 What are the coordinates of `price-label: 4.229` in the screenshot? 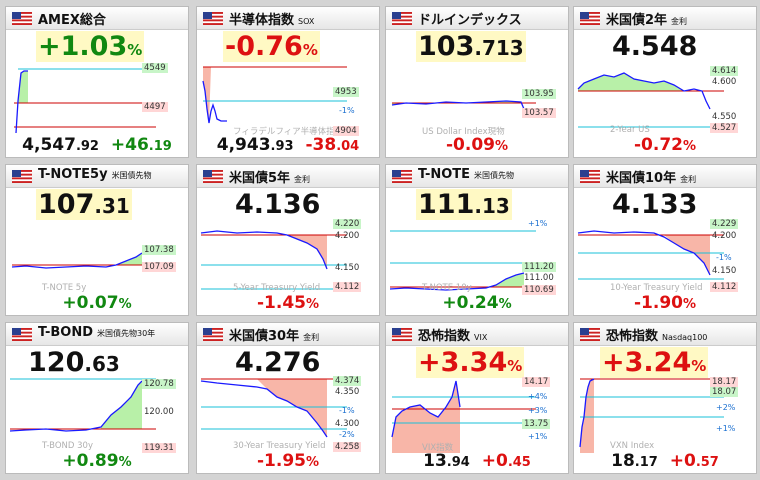 It's located at (724, 224).